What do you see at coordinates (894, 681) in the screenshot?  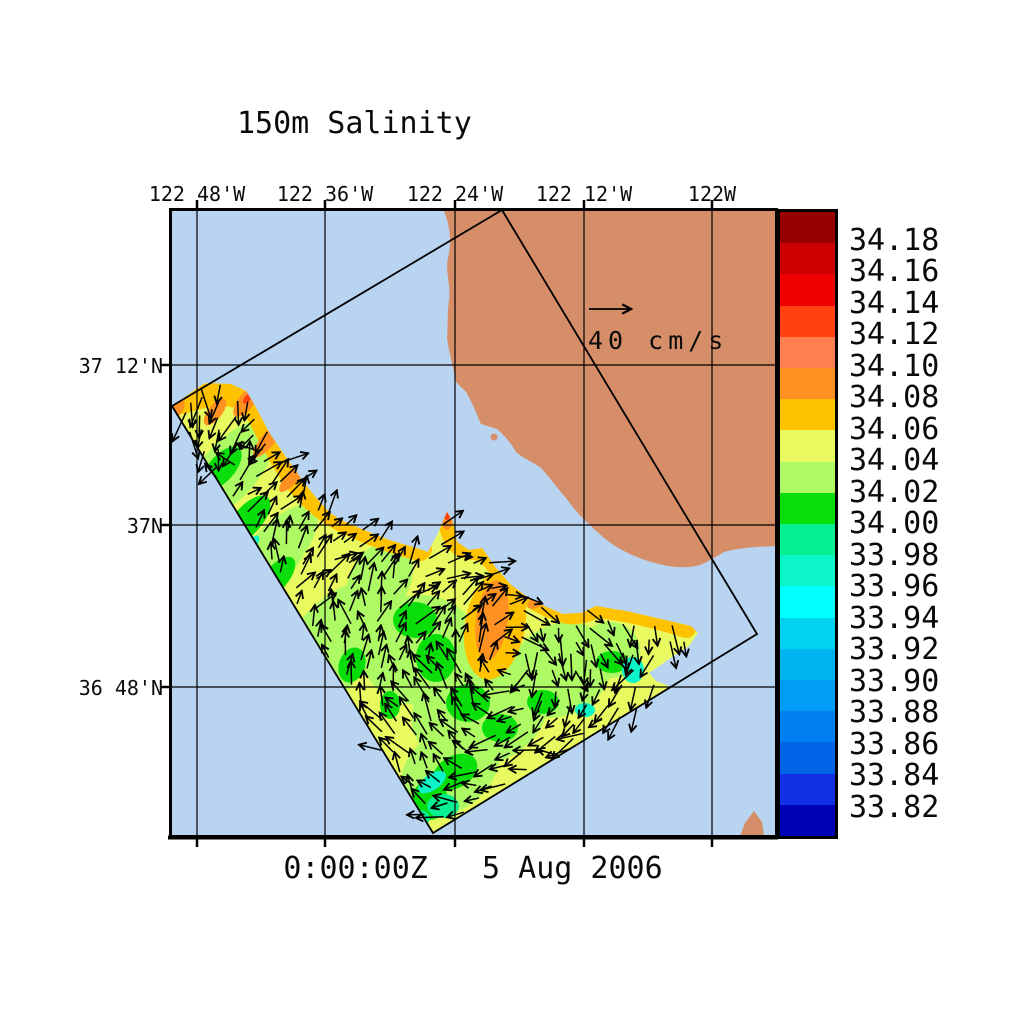 I see `colorbar-label-33.90: 33.90` at bounding box center [894, 681].